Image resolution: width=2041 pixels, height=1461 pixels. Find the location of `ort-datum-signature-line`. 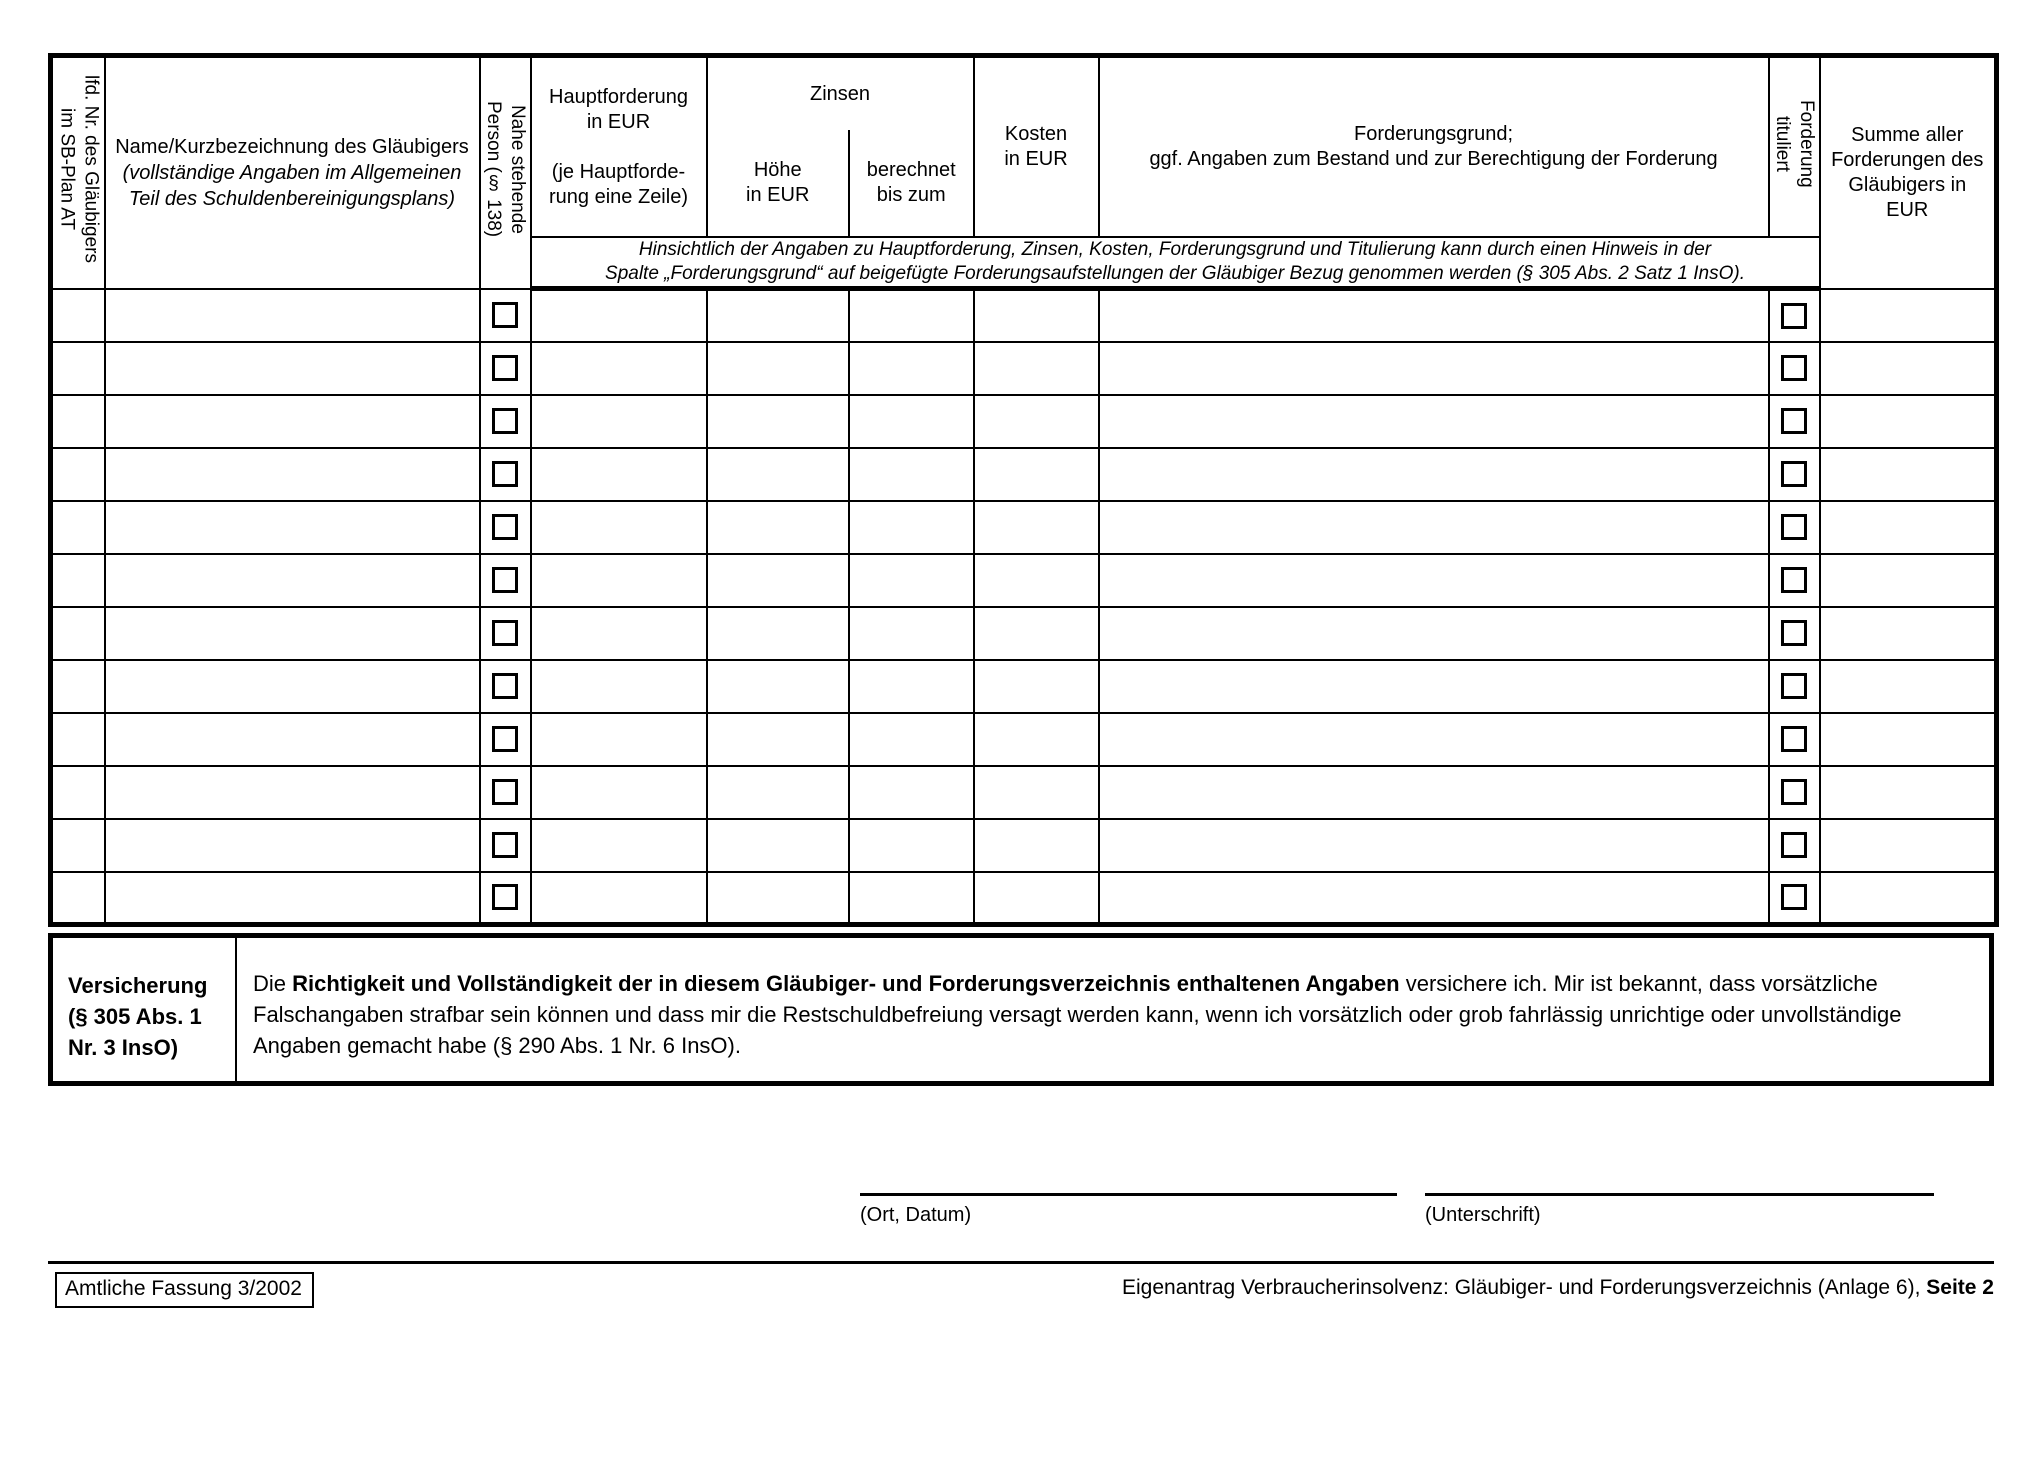

ort-datum-signature-line is located at coordinates (1128, 1194).